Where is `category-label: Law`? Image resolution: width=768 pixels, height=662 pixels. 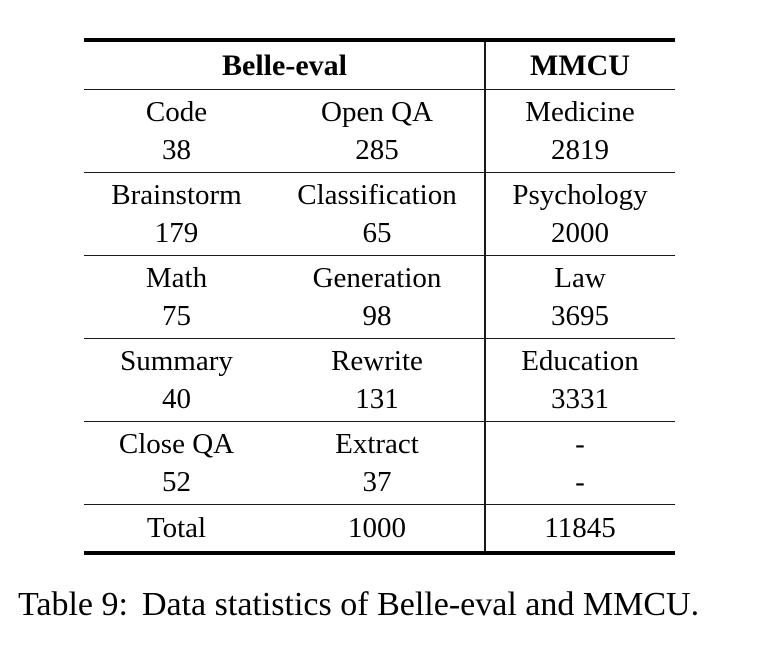 category-label: Law is located at coordinates (580, 278).